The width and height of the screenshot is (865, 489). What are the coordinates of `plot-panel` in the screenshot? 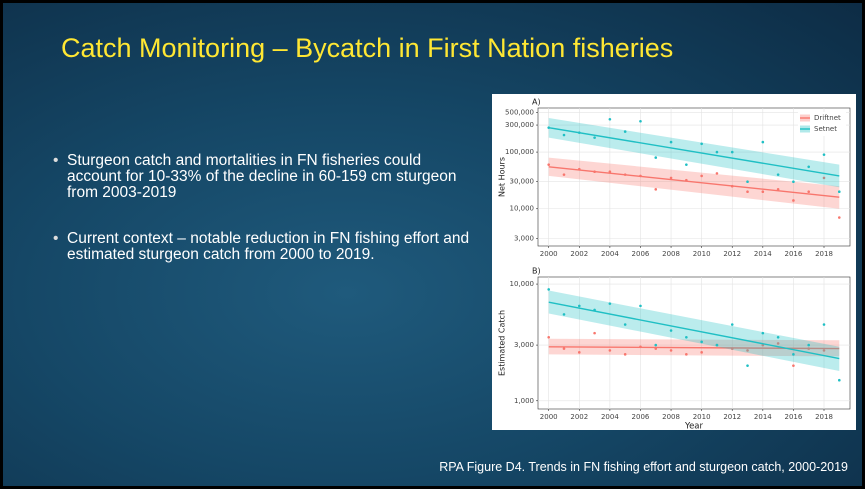 It's located at (694, 343).